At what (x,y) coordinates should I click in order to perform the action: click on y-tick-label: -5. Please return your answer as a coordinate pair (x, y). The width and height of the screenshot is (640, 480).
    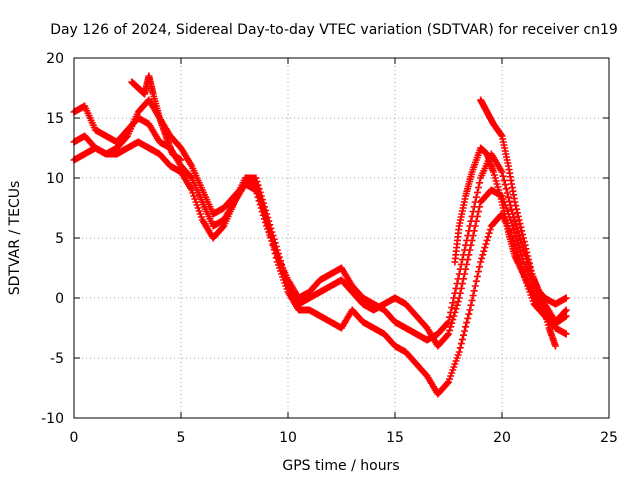
    Looking at the image, I should click on (57, 359).